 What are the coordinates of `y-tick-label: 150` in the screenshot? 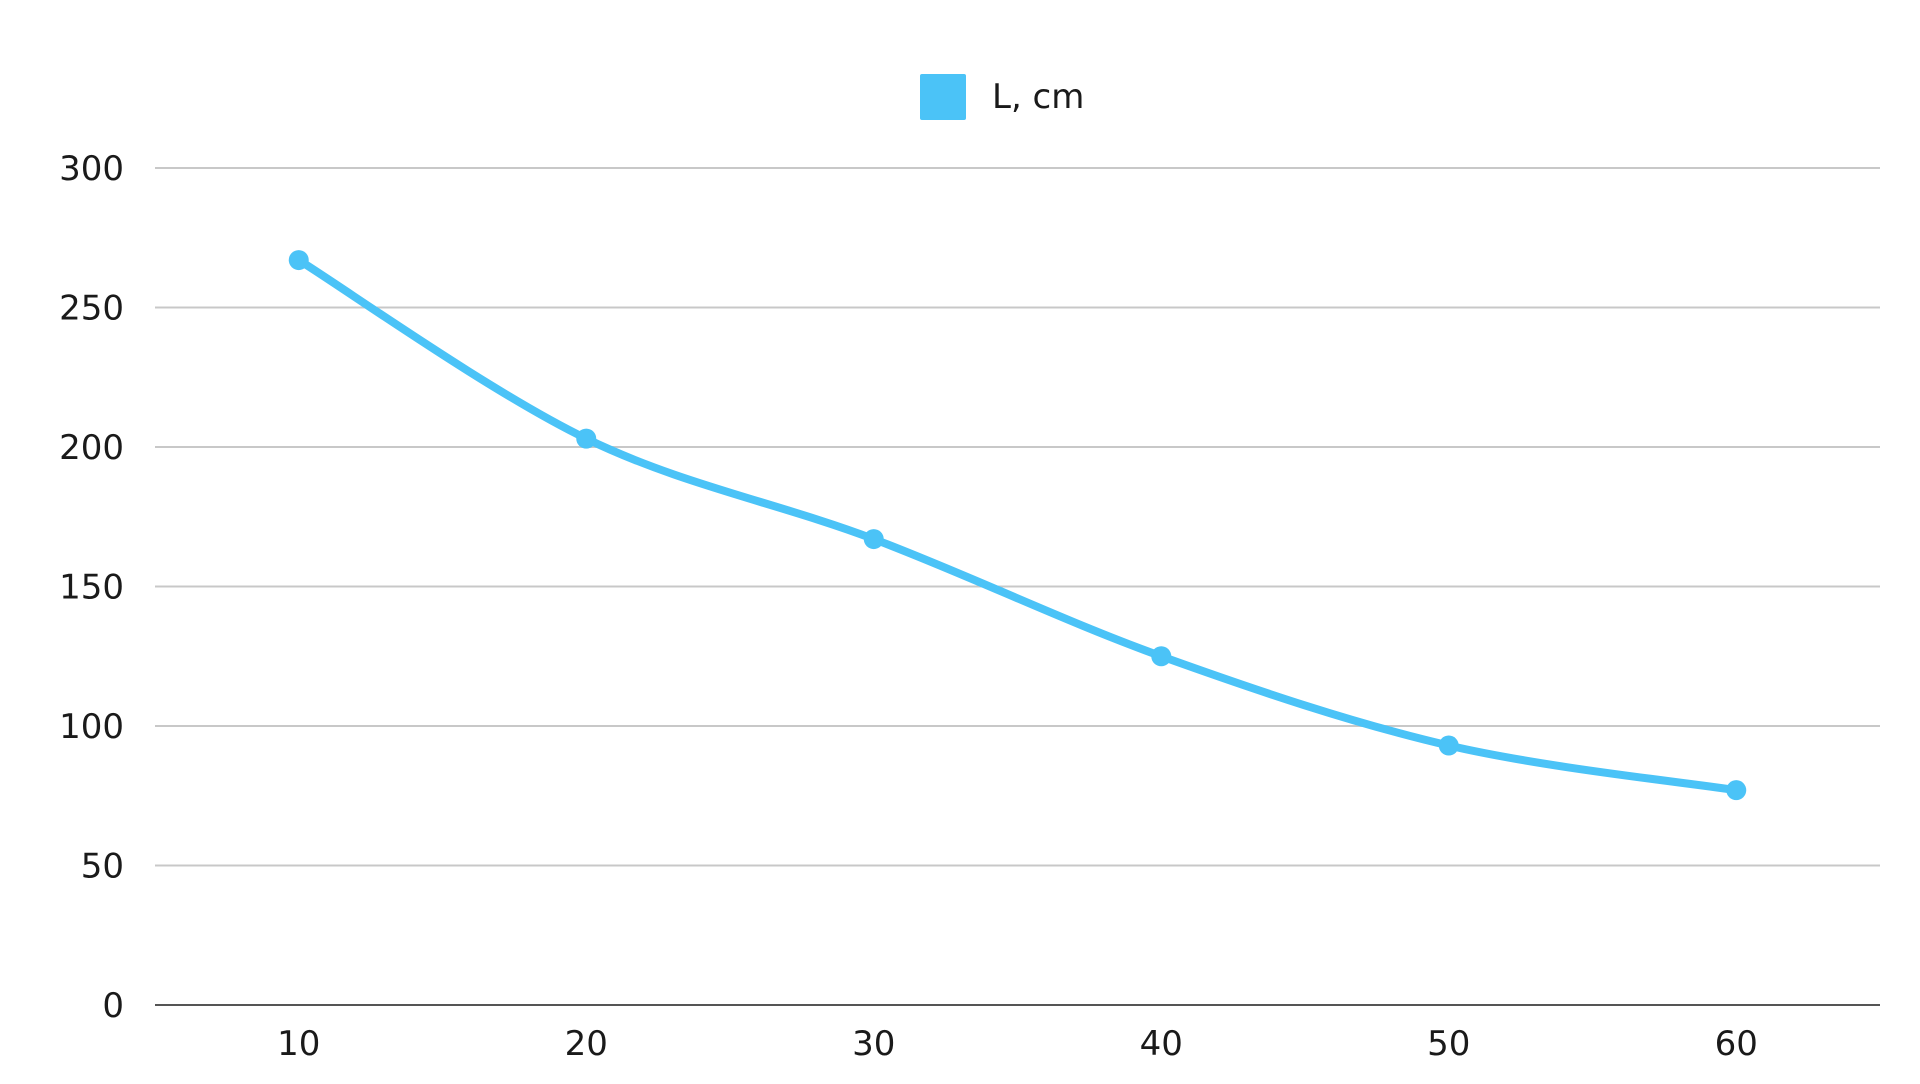 It's located at (91, 588).